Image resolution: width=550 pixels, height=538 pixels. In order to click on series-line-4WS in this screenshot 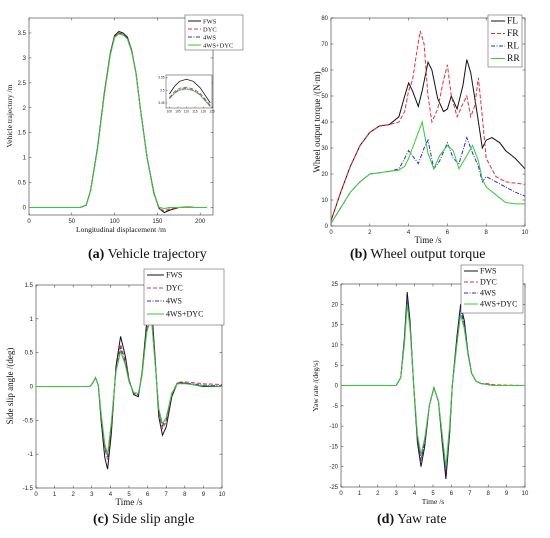, I will do `click(433, 385)`.